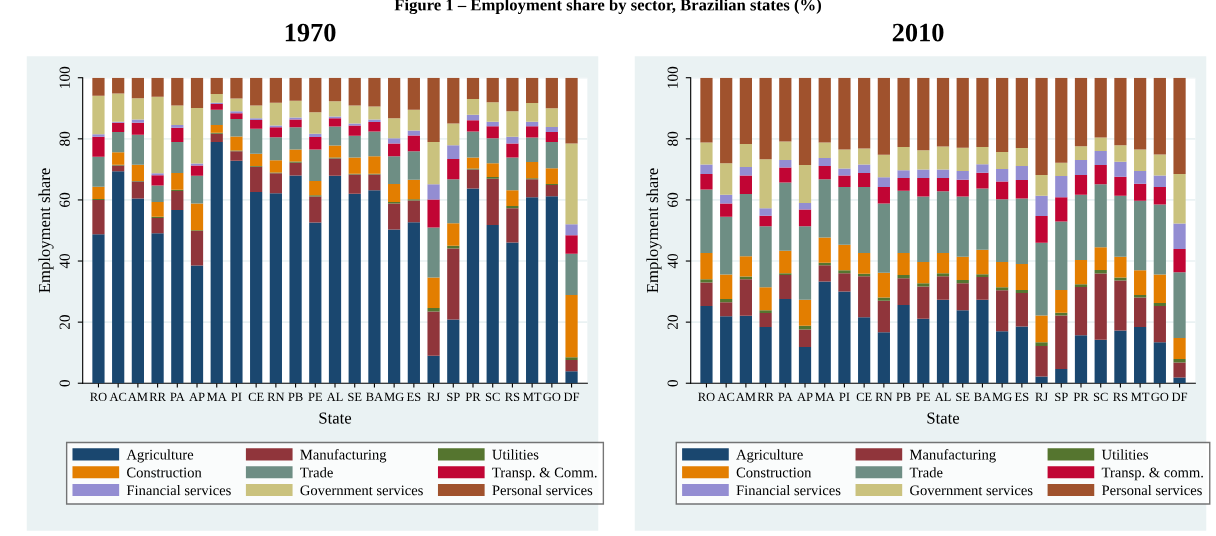 The width and height of the screenshot is (1216, 536). I want to click on legend-label: Transp. & Comm., so click(544, 474).